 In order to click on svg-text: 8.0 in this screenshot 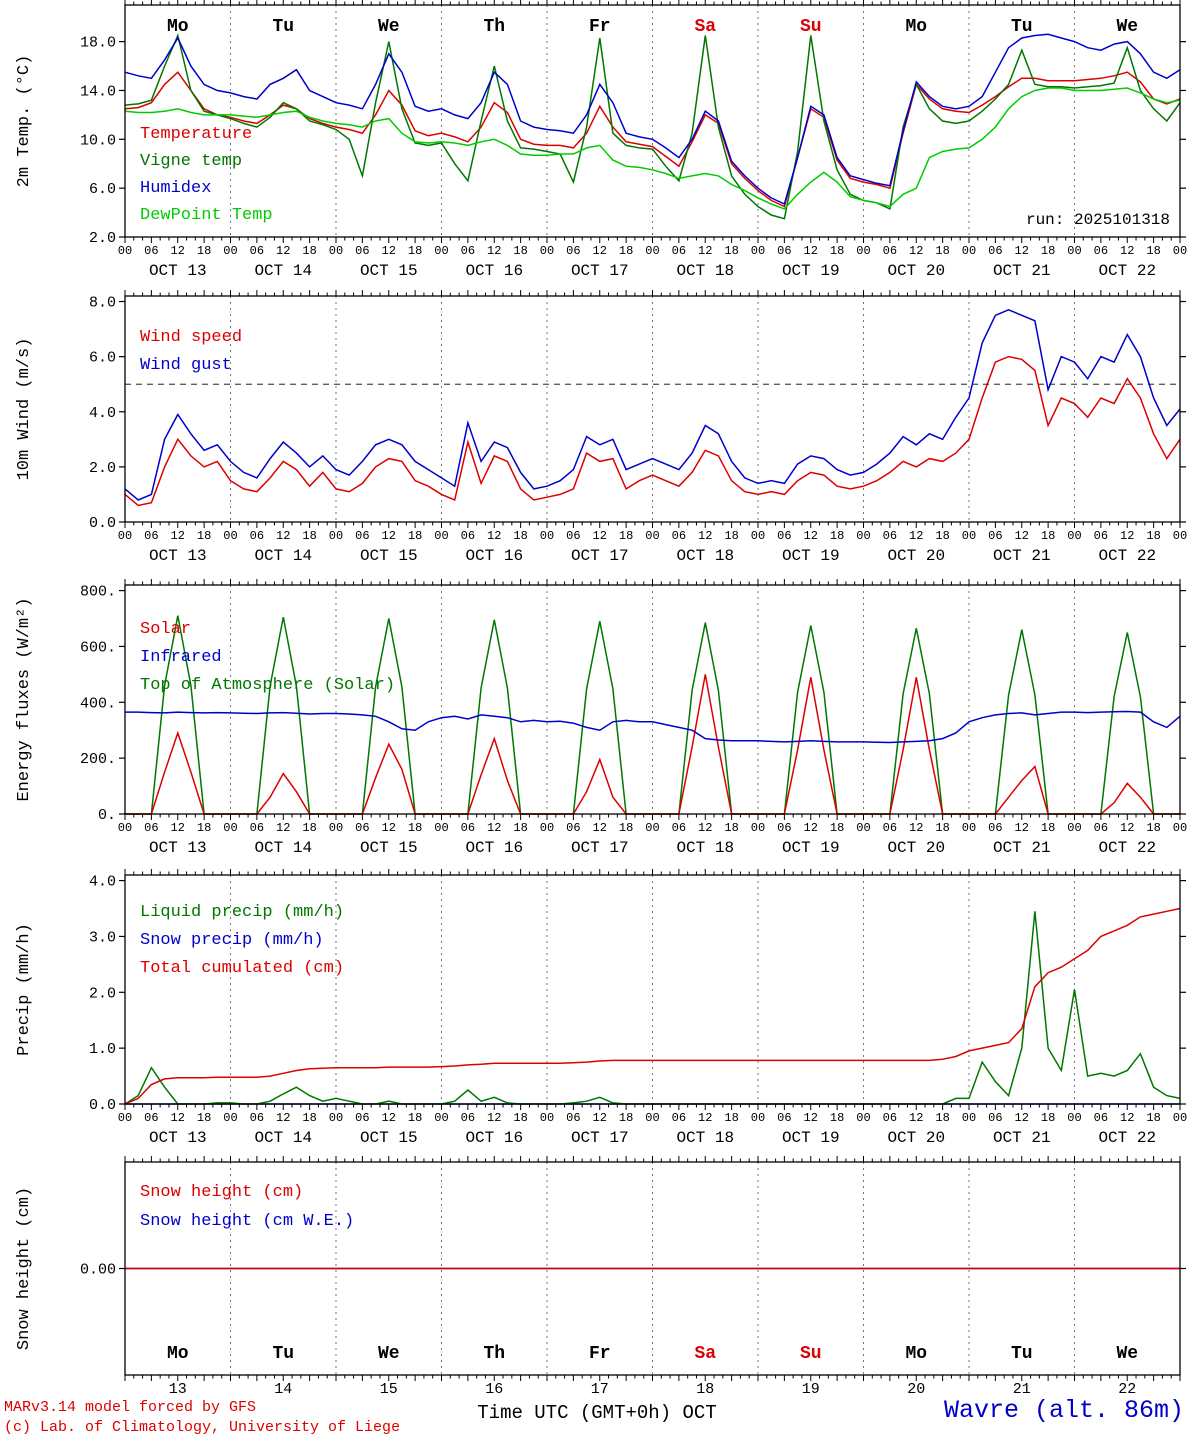, I will do `click(102, 303)`.